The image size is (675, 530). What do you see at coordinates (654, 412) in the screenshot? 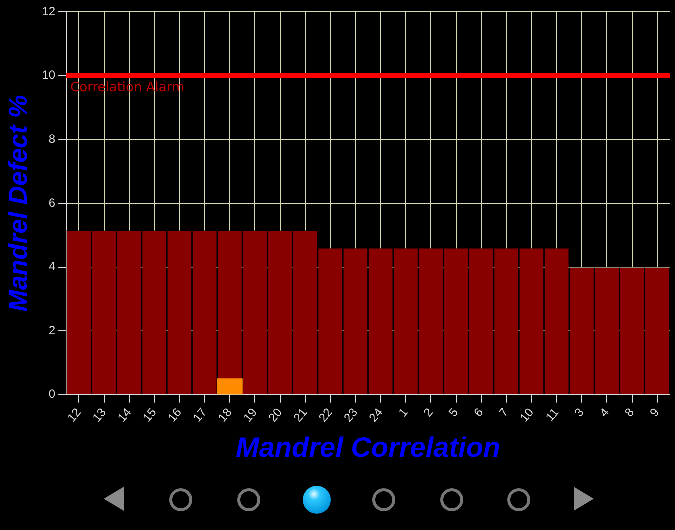
I see `x-tick-label: 9` at bounding box center [654, 412].